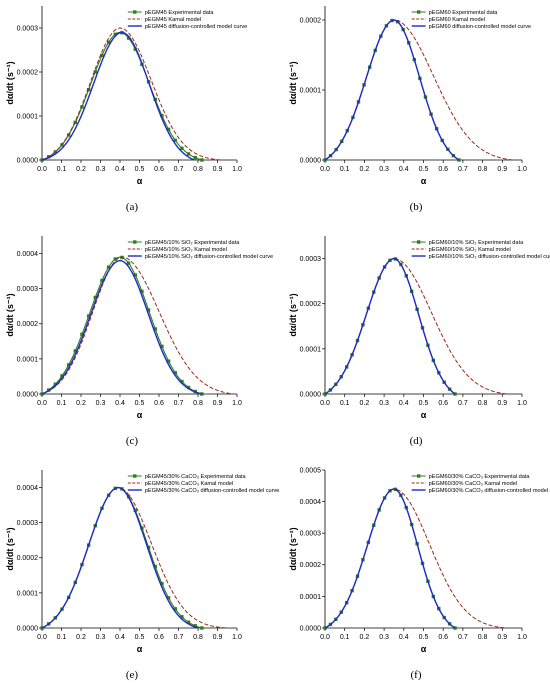 The image size is (550, 683). I want to click on legend-entry: pEGM45/30% CaCO₃ Experimental data, so click(196, 477).